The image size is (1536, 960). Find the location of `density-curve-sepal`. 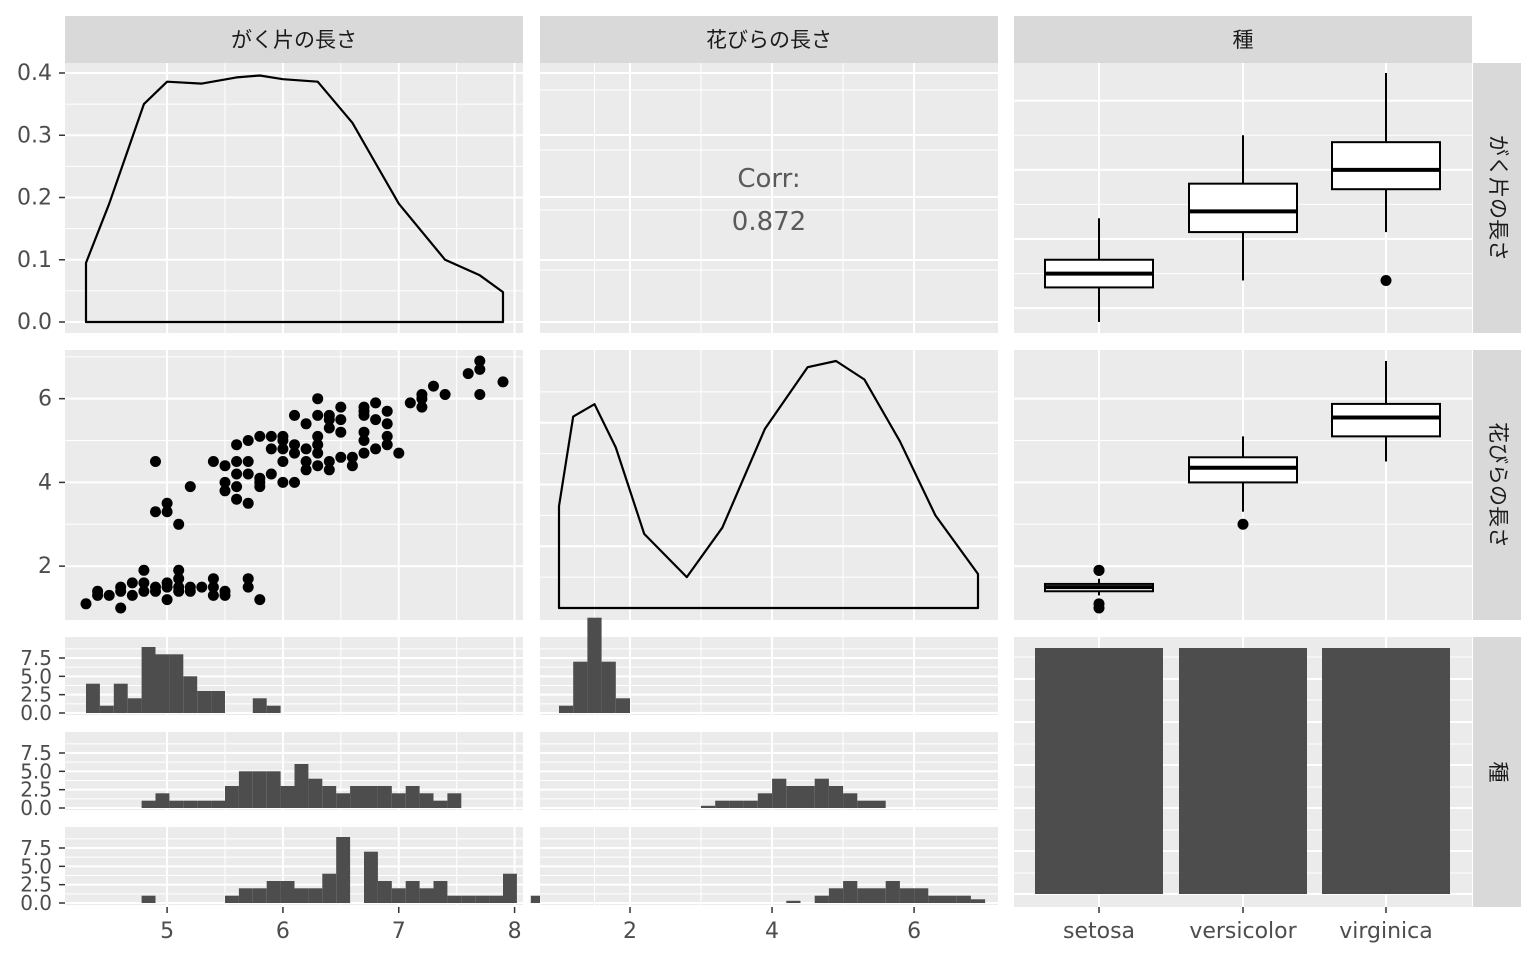

density-curve-sepal is located at coordinates (294, 199).